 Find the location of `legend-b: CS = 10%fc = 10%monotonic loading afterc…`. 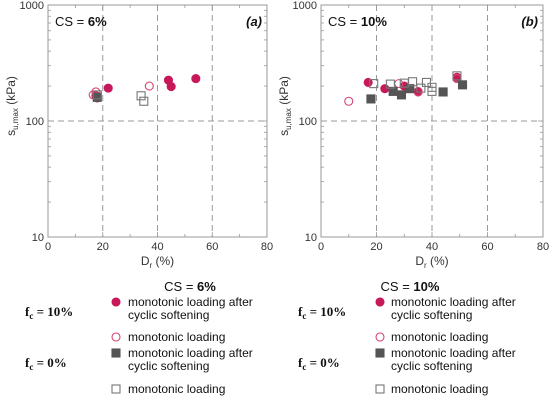

legend-b: CS = 10%fc = 10%monotonic loading afterc… is located at coordinates (407, 337).